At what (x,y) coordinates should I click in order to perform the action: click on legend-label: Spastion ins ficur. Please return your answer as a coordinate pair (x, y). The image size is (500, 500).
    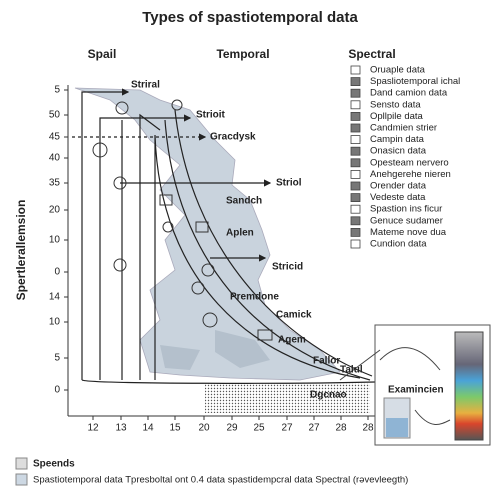
    Looking at the image, I should click on (406, 209).